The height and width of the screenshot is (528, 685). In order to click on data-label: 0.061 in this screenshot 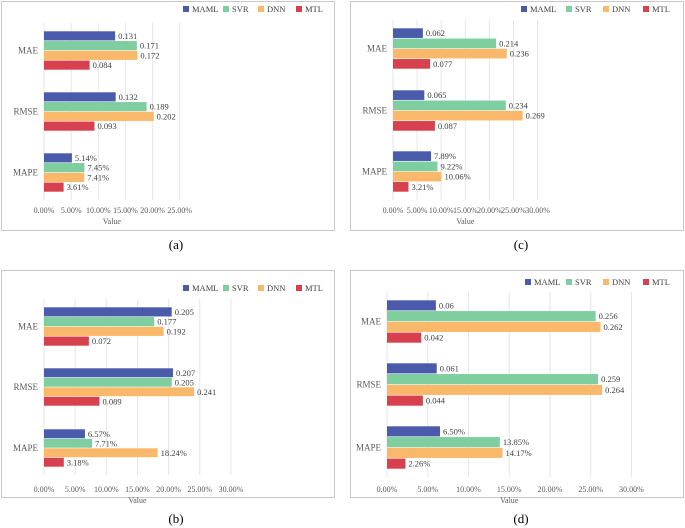, I will do `click(449, 368)`.